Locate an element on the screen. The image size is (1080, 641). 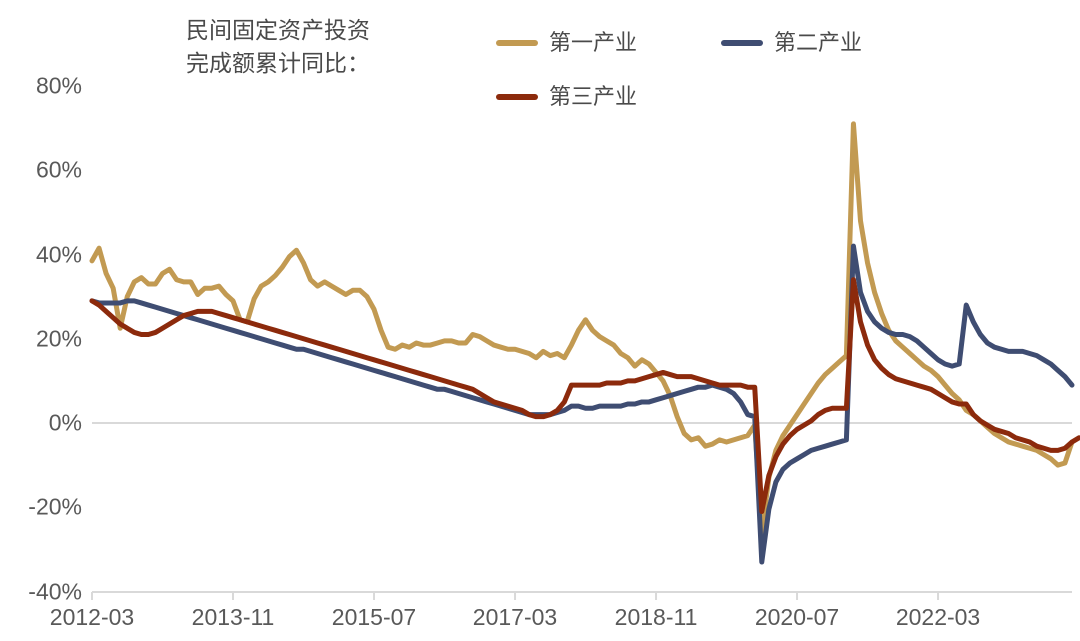
legend-swatch-primary-industry is located at coordinates (517, 43).